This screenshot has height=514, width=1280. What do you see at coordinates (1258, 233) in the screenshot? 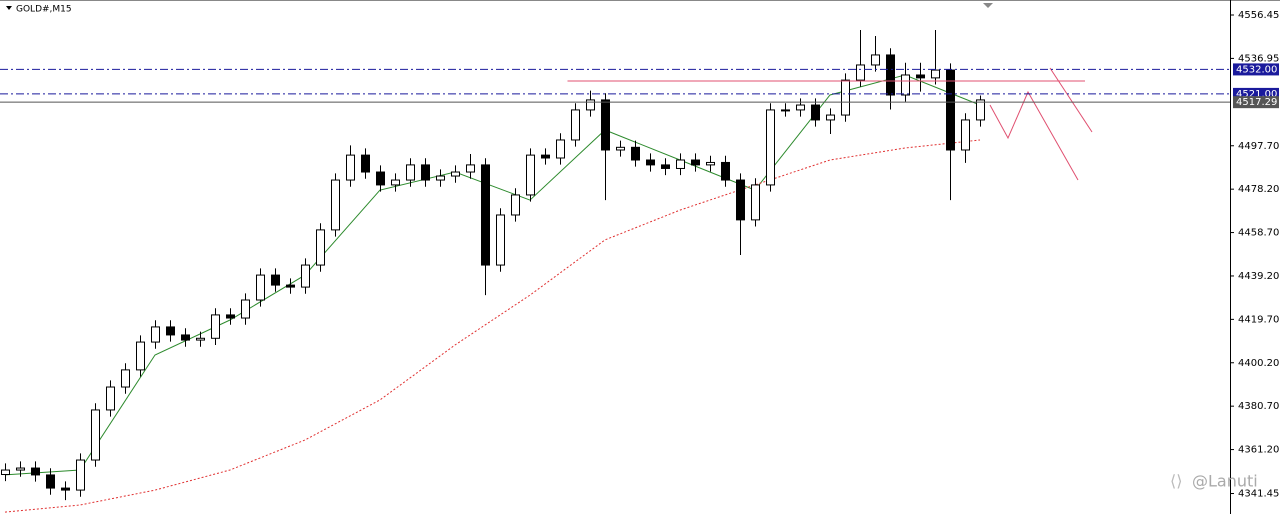
I see `y-tick-label: 4458.70` at bounding box center [1258, 233].